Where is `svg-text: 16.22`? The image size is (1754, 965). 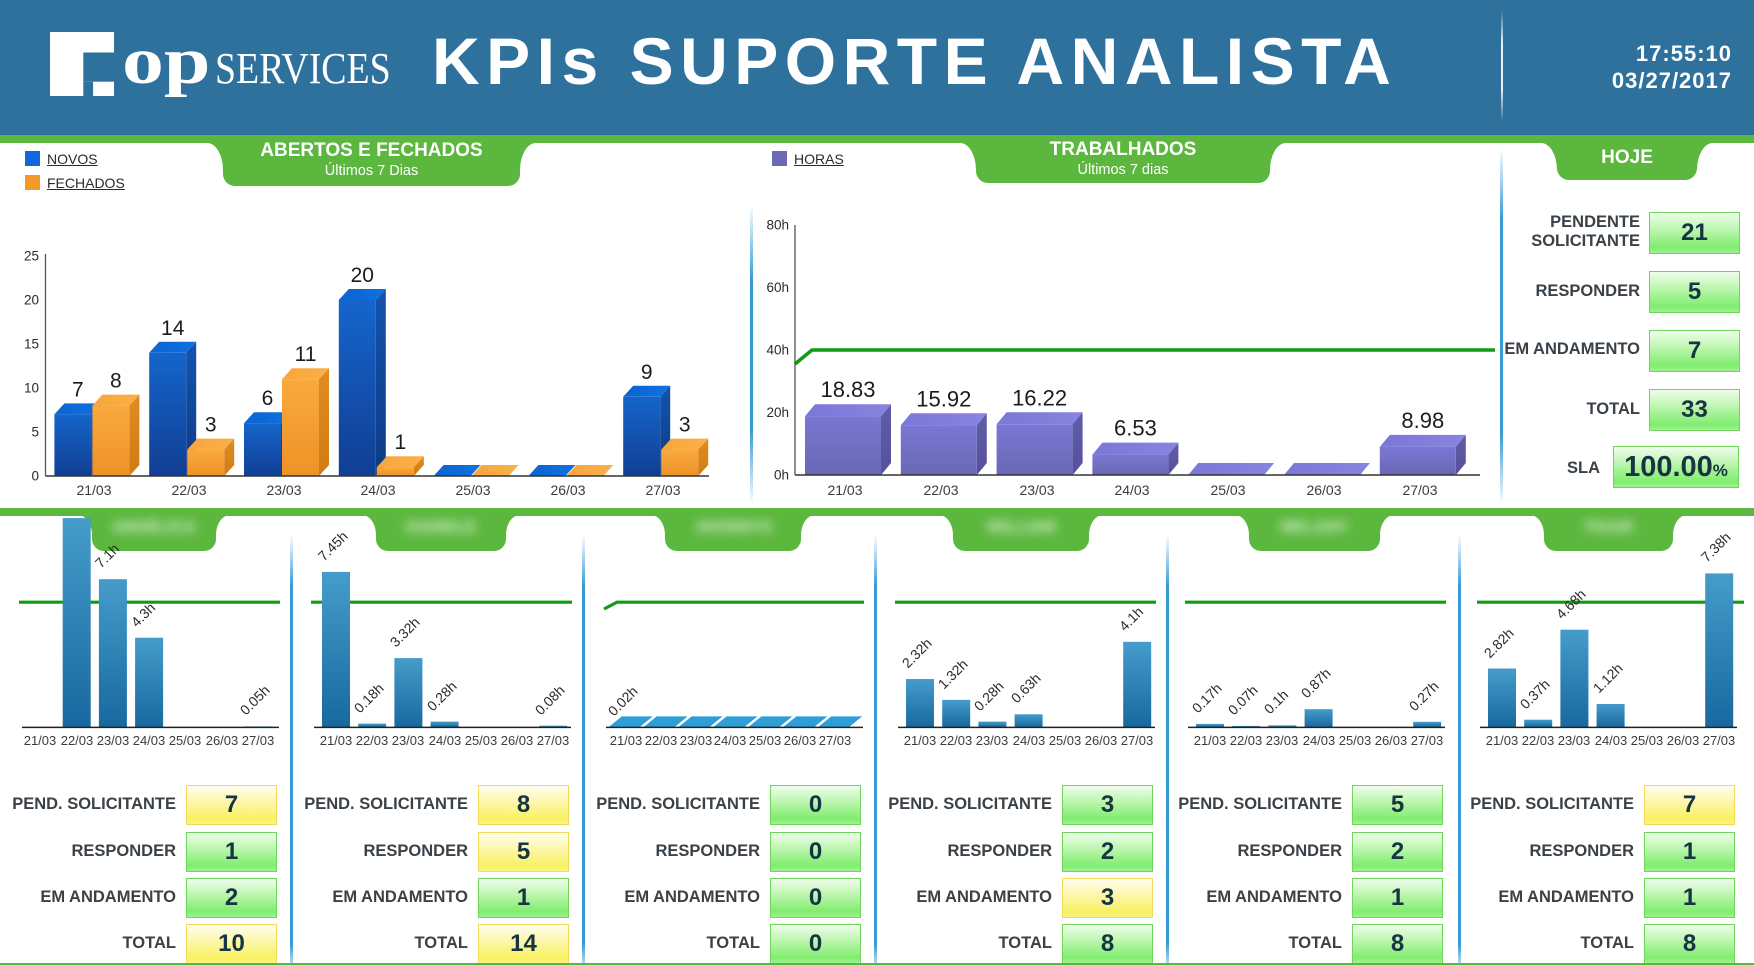 svg-text: 16.22 is located at coordinates (1039, 397).